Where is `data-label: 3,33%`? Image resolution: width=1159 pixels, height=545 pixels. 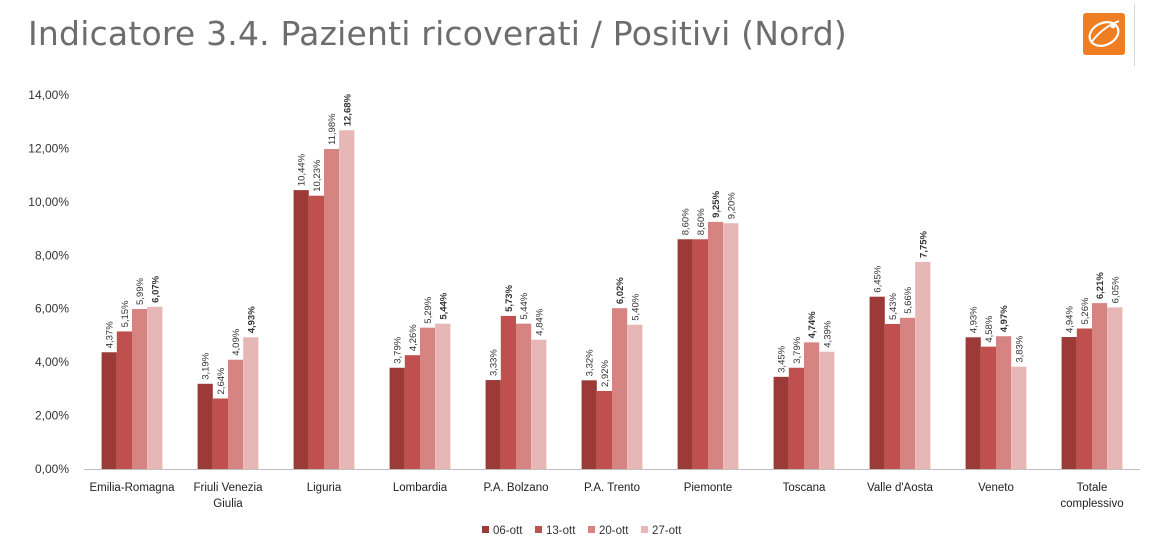 data-label: 3,33% is located at coordinates (494, 362).